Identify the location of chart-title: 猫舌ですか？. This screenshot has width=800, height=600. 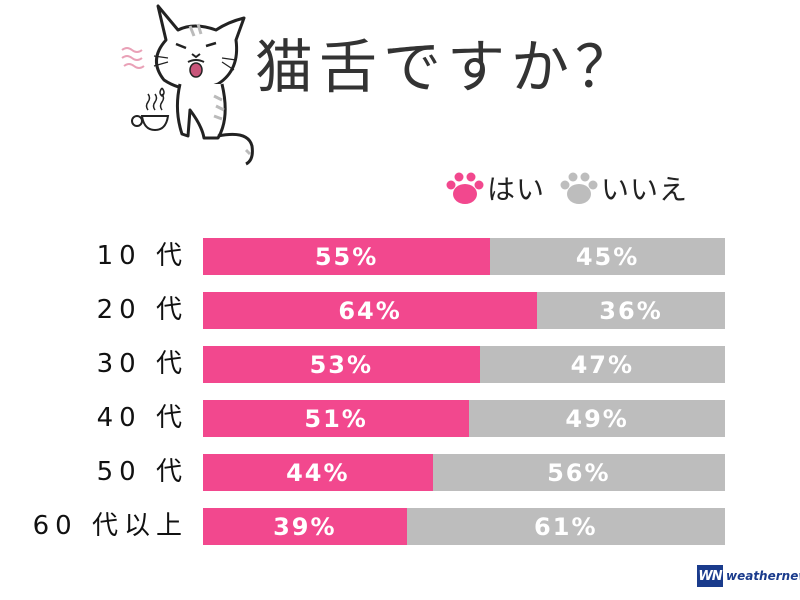
(447, 67).